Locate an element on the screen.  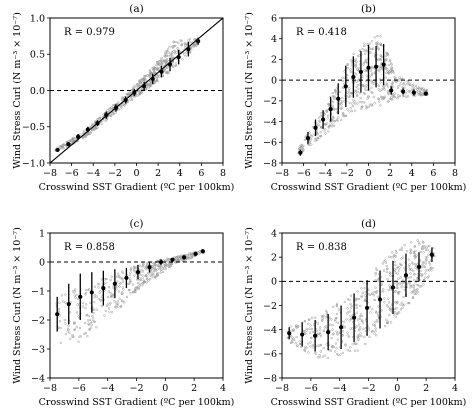
x-tick-label: −4 is located at coordinates (108, 388).